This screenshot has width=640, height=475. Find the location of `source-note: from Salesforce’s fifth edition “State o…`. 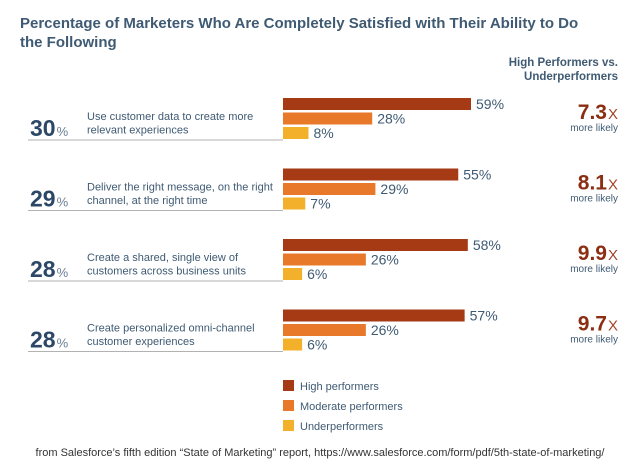

source-note: from Salesforce’s fifth edition “State o… is located at coordinates (320, 453).